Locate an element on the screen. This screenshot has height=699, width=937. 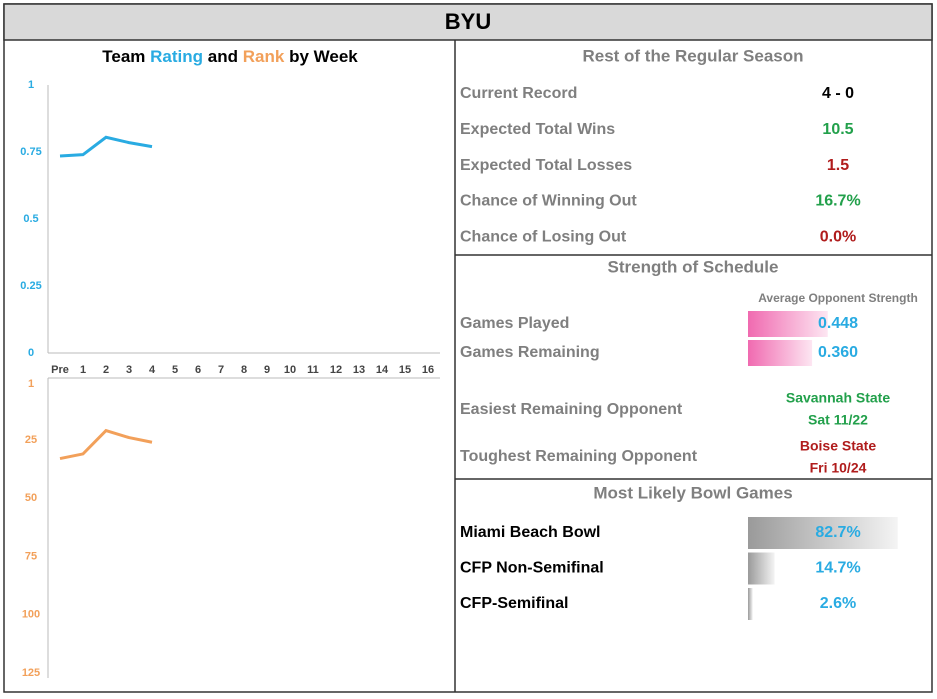
header-title: BYU is located at coordinates (468, 21).